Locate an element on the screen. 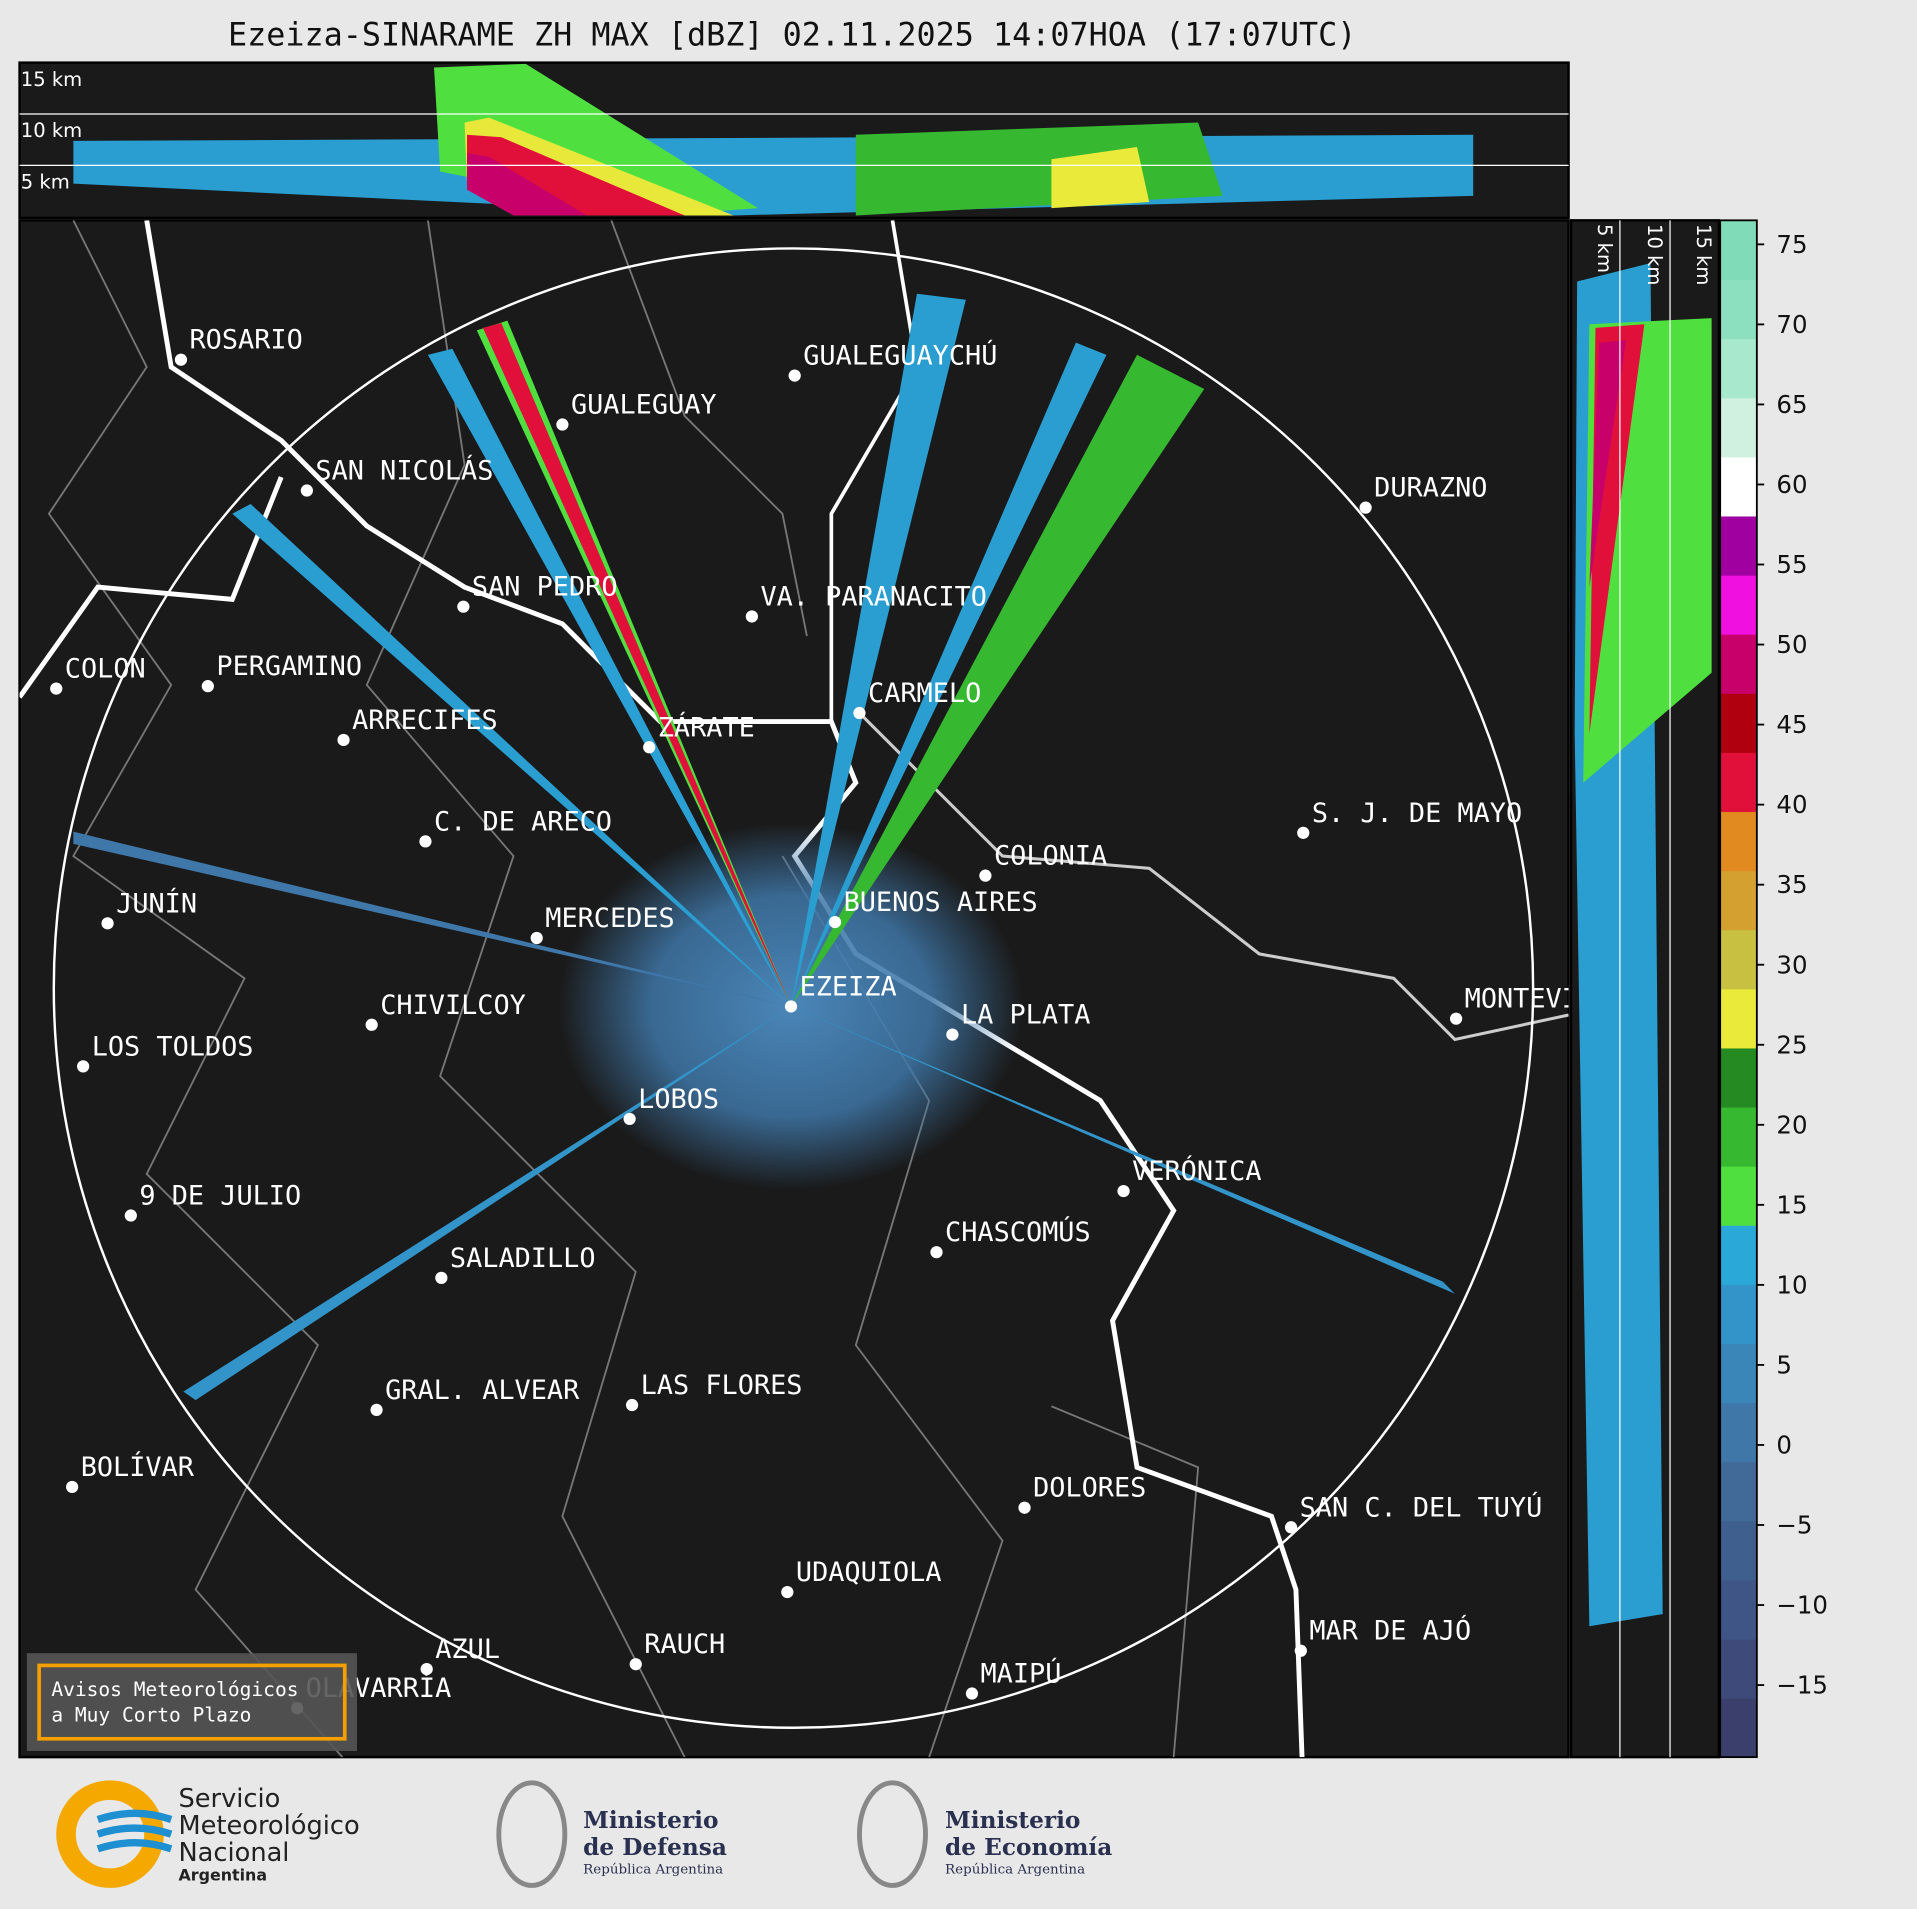  city-label: PERGAMINO is located at coordinates (289, 666).